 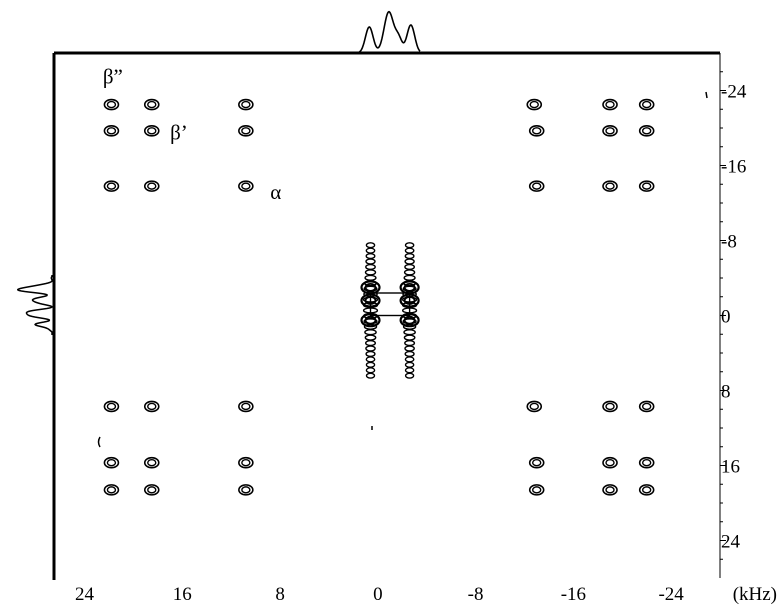 I want to click on y-tick-label: 8, so click(x=726, y=392).